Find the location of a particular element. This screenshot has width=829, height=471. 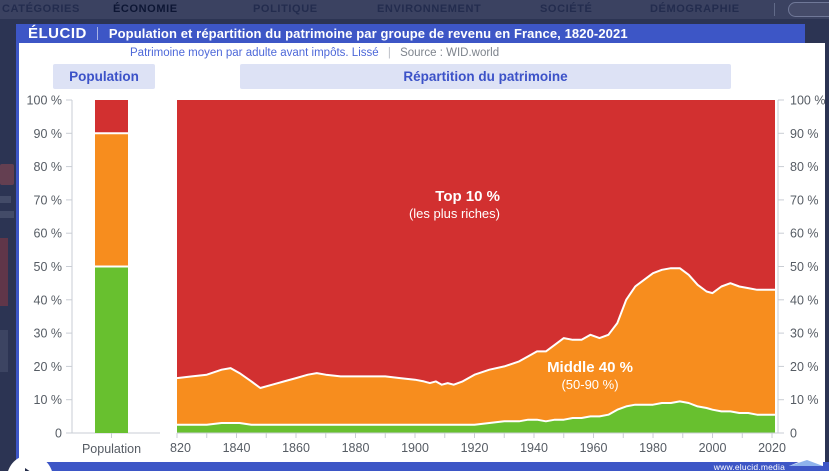

middle40-annotation: Middle 40 % (50-90 %) is located at coordinates (590, 375).